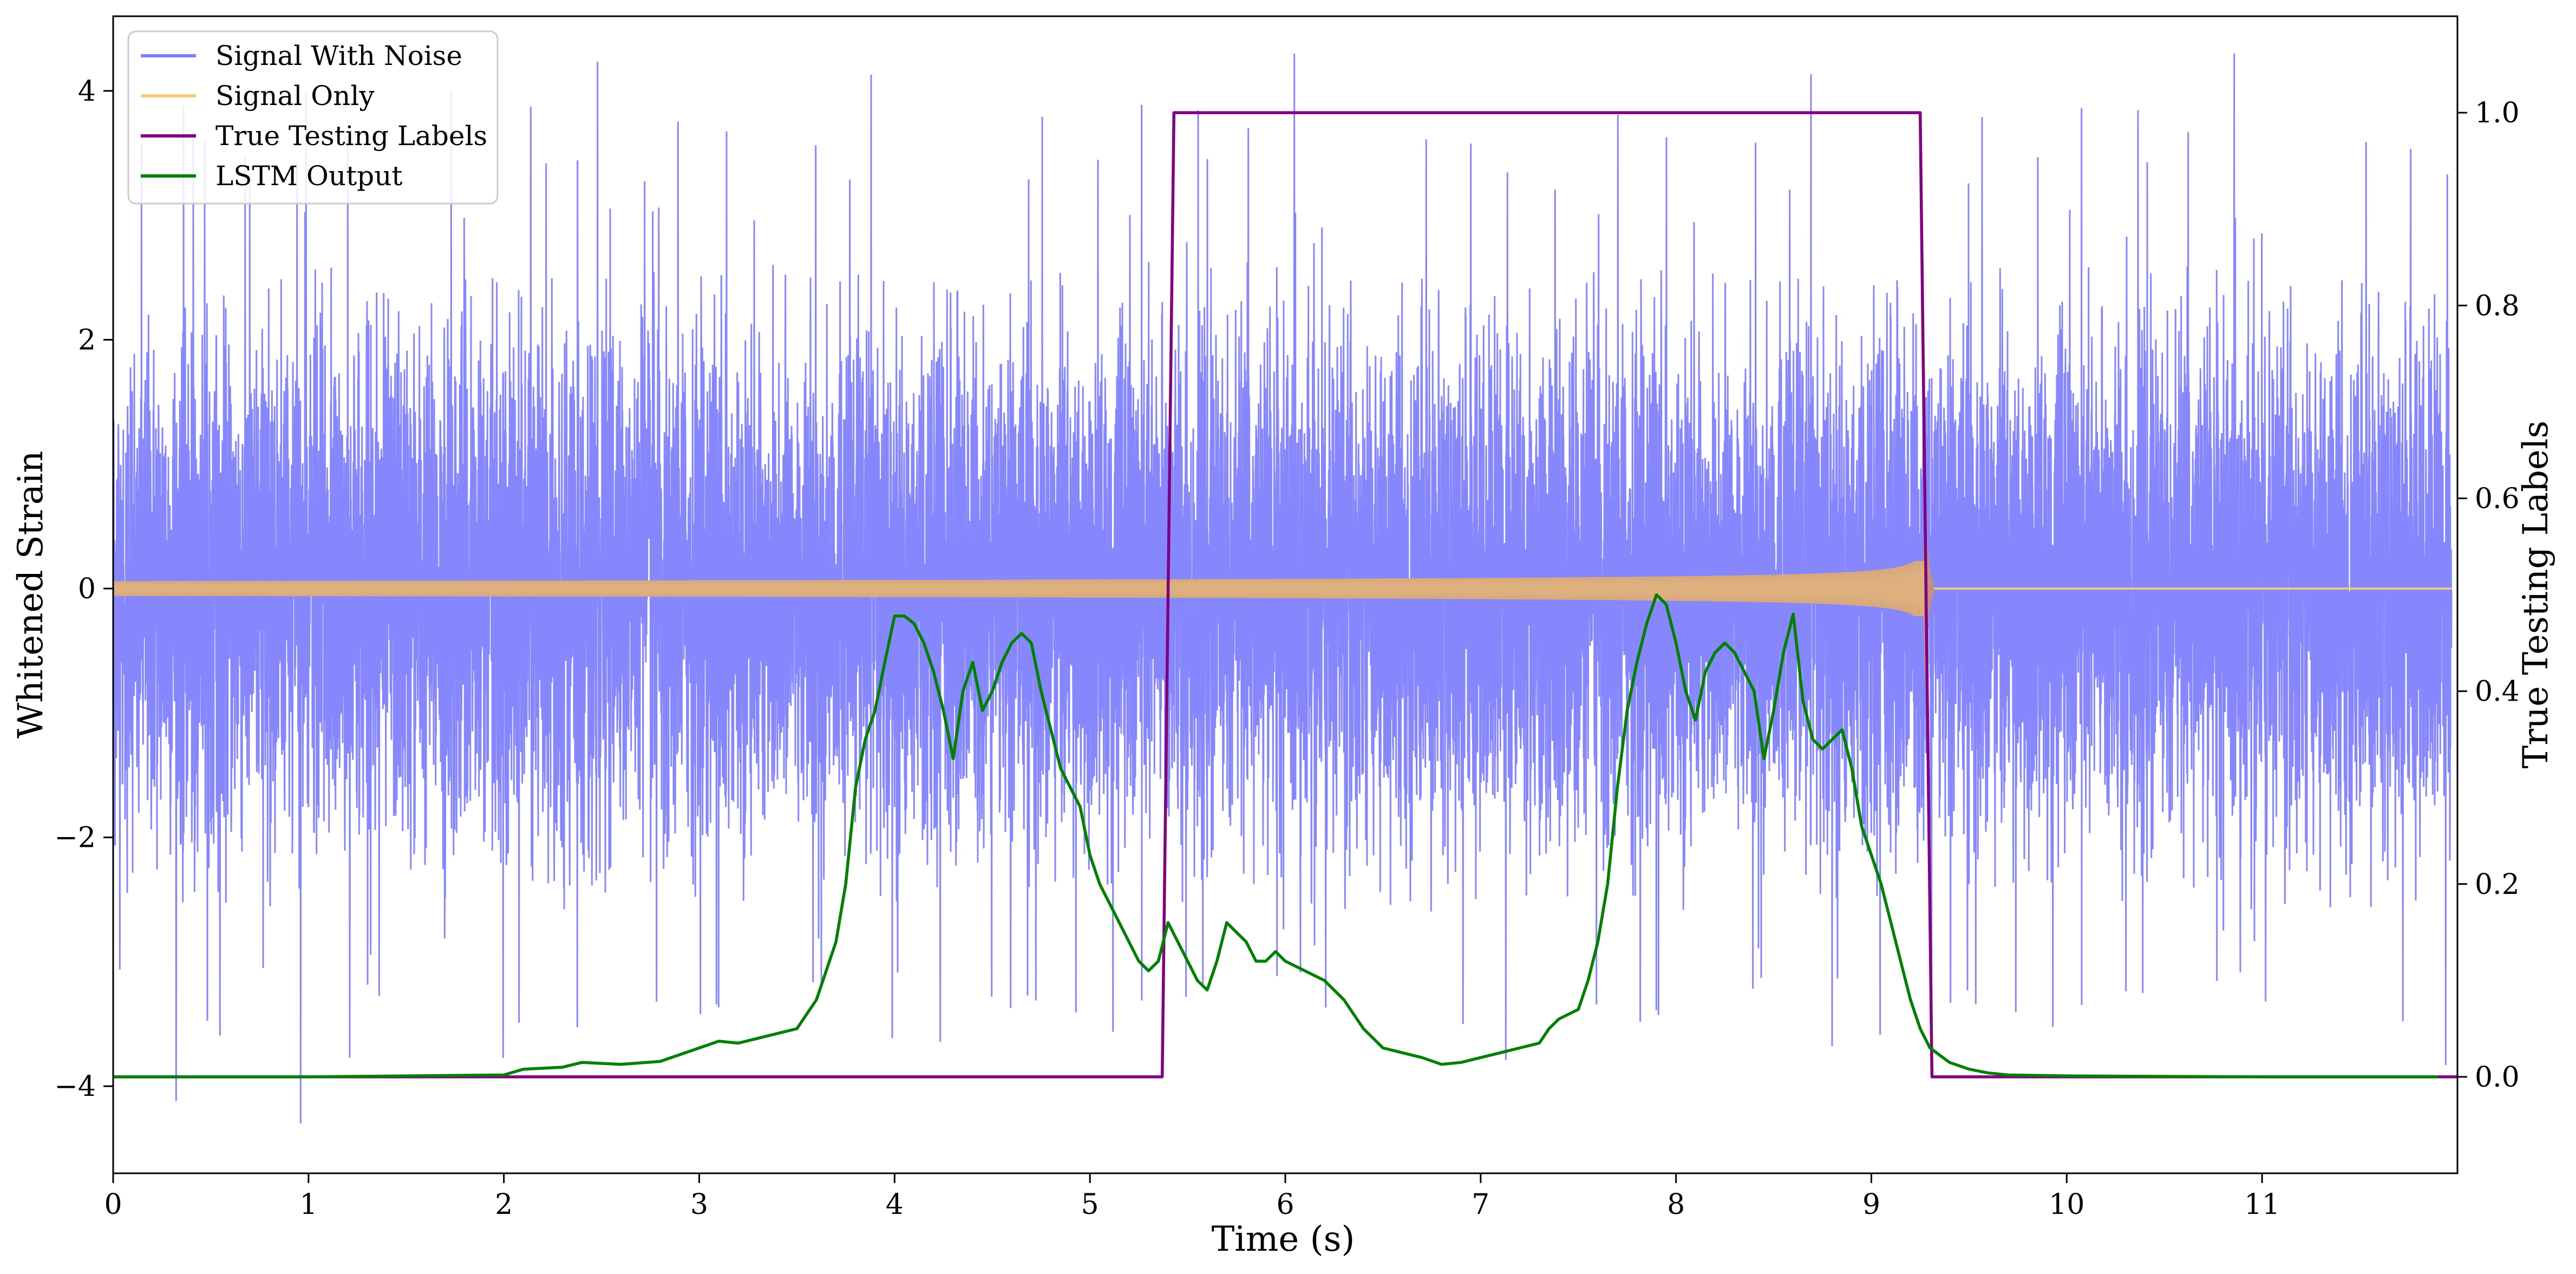  Describe the element at coordinates (699, 1204) in the screenshot. I see `x-tick-label: 3` at that location.